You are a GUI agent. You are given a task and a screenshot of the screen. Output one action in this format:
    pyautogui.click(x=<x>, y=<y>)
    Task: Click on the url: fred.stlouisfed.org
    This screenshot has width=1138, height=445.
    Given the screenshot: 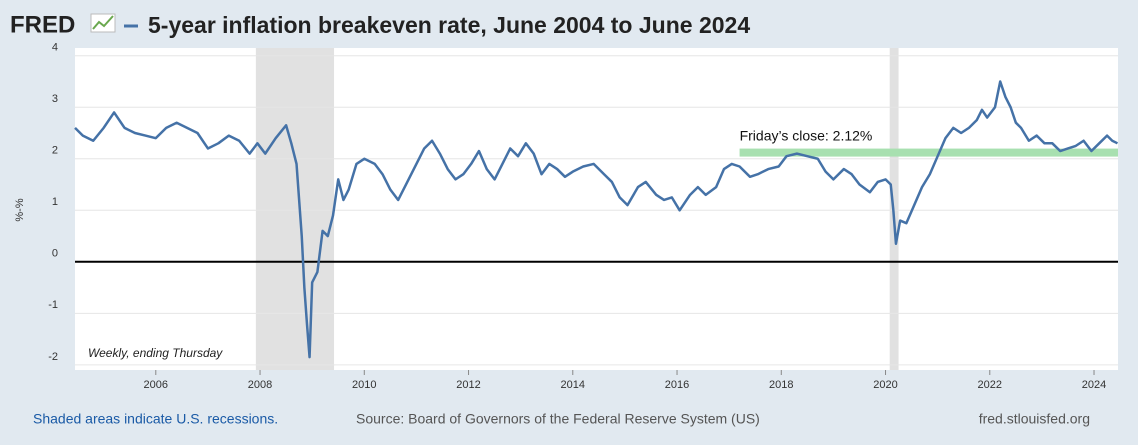 What is the action you would take?
    pyautogui.click(x=1034, y=419)
    